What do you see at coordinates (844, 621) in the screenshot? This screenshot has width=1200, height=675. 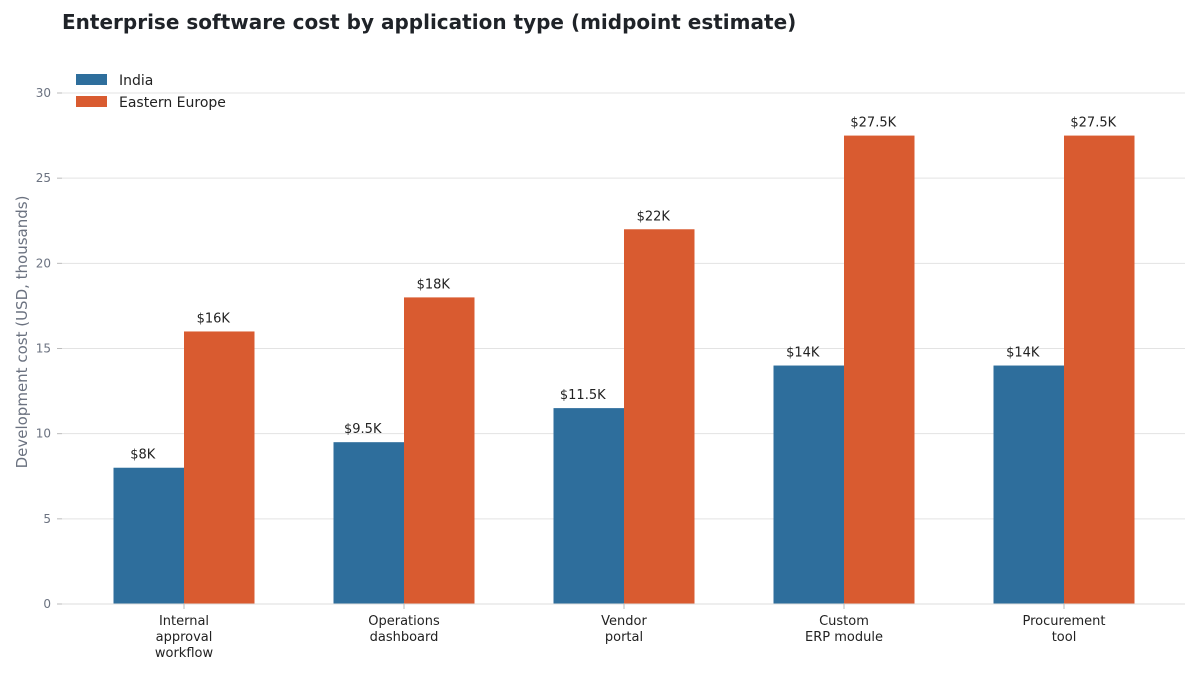 I see `x-tick-label: Custom` at bounding box center [844, 621].